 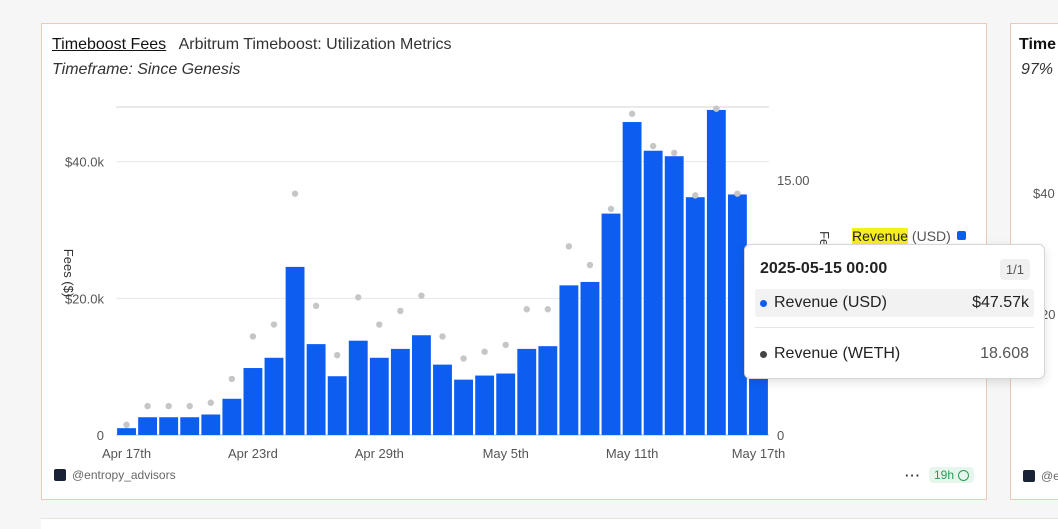 What do you see at coordinates (894, 354) in the screenshot?
I see `tooltip-row: Revenue (WETH) 18.608` at bounding box center [894, 354].